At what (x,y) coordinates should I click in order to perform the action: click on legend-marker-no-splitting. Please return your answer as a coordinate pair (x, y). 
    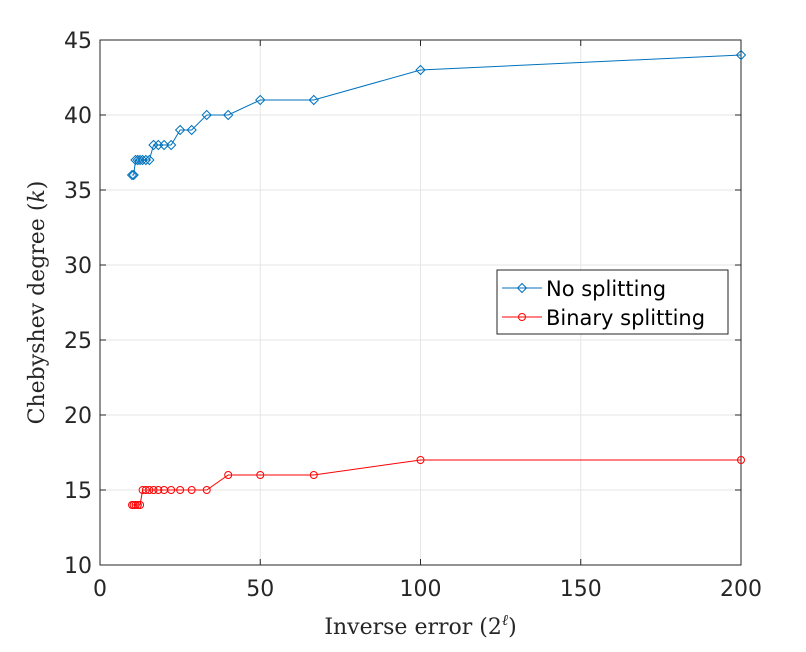
    Looking at the image, I should click on (522, 288).